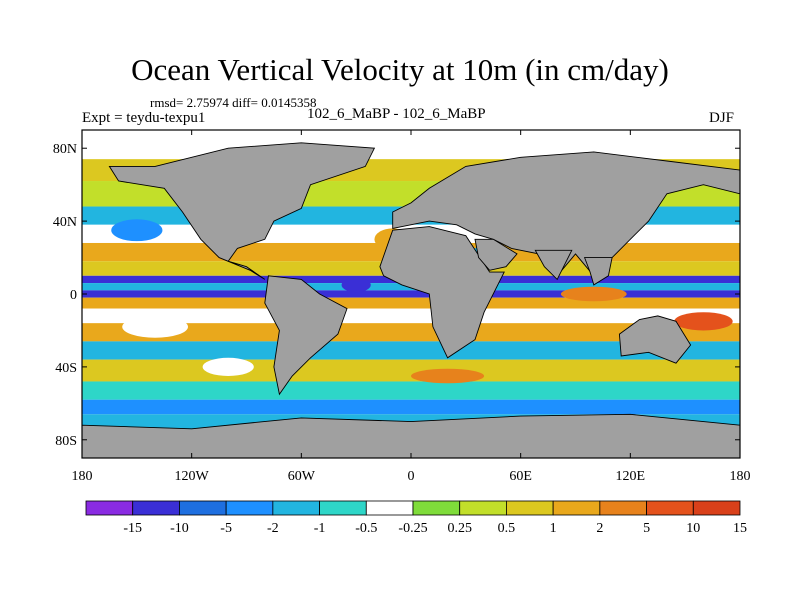 The width and height of the screenshot is (800, 600). What do you see at coordinates (66, 368) in the screenshot?
I see `y-tick-label: 40S` at bounding box center [66, 368].